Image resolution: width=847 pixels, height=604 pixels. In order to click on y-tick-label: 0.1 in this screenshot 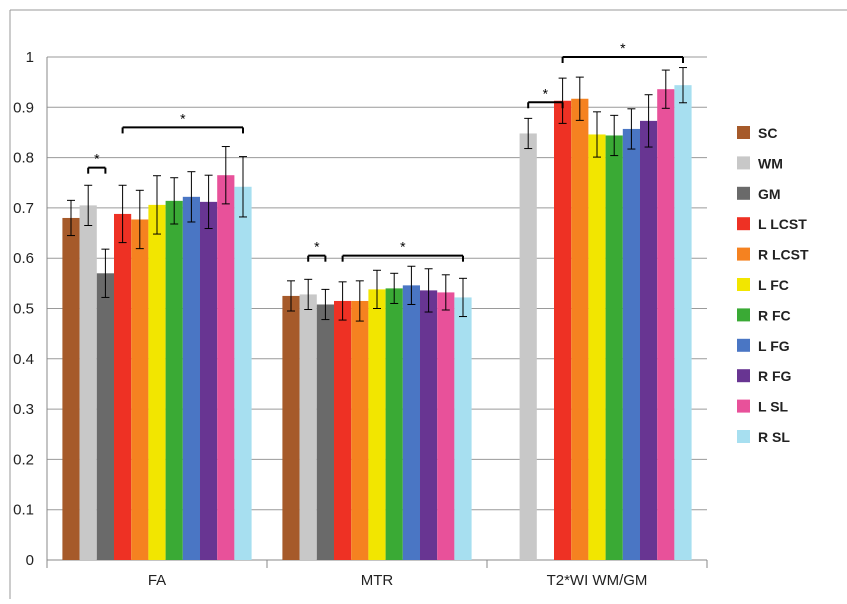, I will do `click(23, 510)`.